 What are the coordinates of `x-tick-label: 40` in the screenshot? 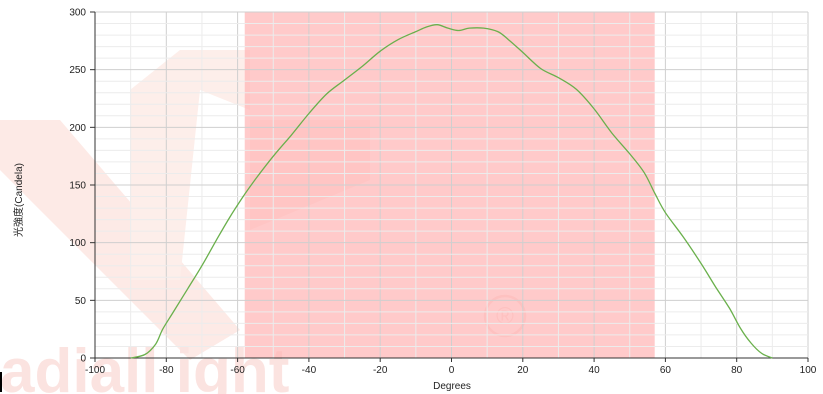 It's located at (595, 370).